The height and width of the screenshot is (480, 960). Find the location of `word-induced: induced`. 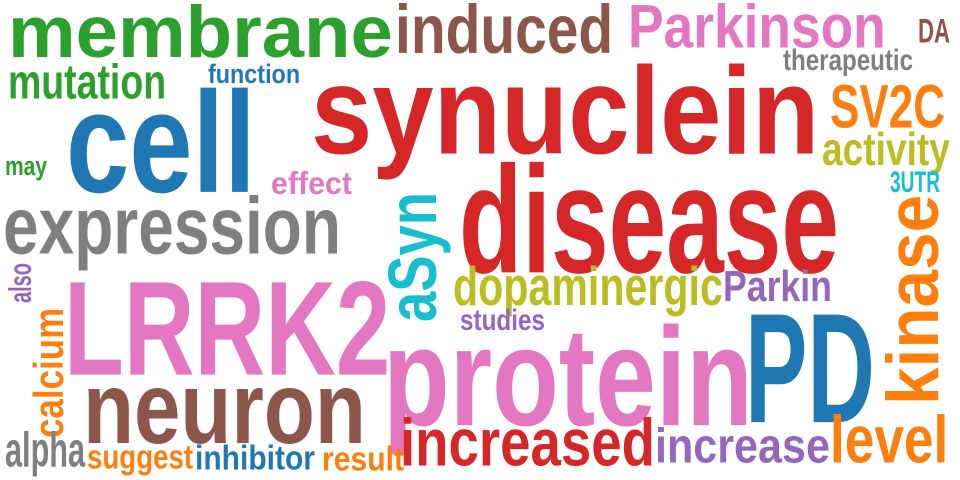

word-induced: induced is located at coordinates (586, 51).